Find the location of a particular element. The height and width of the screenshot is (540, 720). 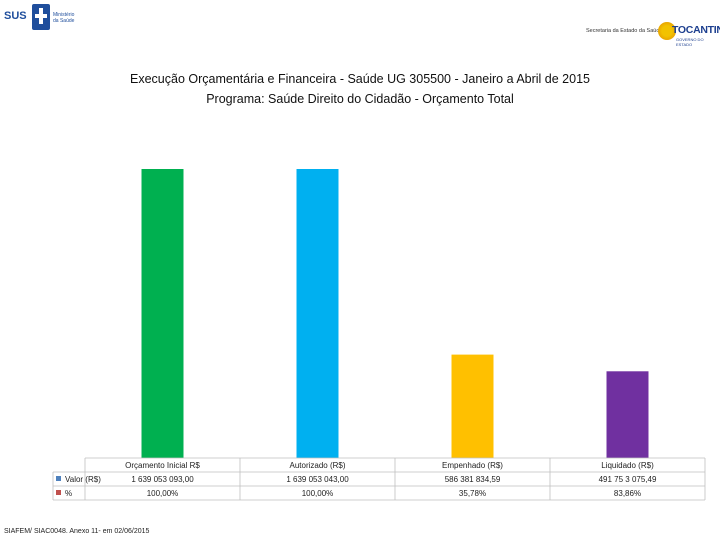

category-label: Orçamento Inicial R$ is located at coordinates (162, 465).